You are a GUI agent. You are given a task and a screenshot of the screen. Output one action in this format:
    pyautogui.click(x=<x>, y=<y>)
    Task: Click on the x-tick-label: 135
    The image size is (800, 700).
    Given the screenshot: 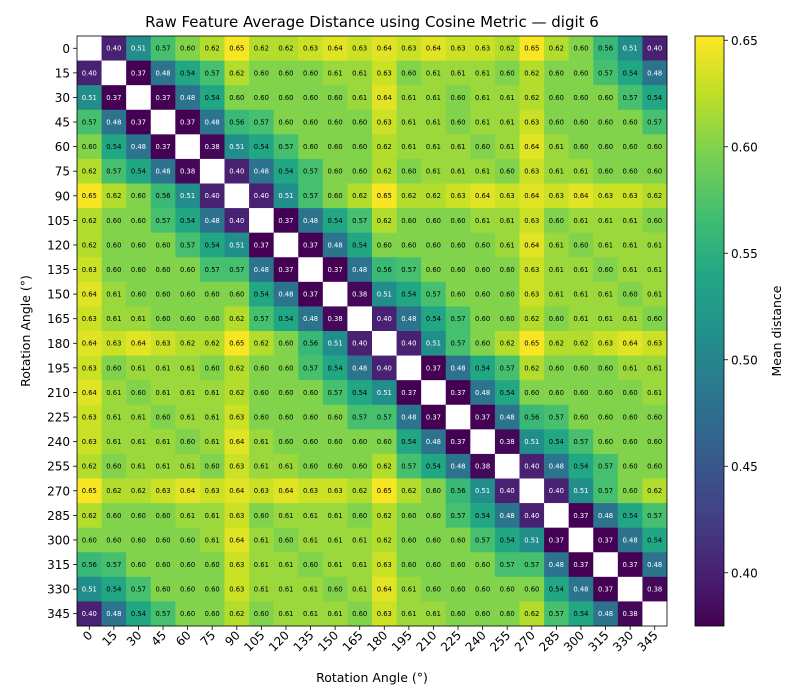 What is the action you would take?
    pyautogui.click(x=304, y=641)
    